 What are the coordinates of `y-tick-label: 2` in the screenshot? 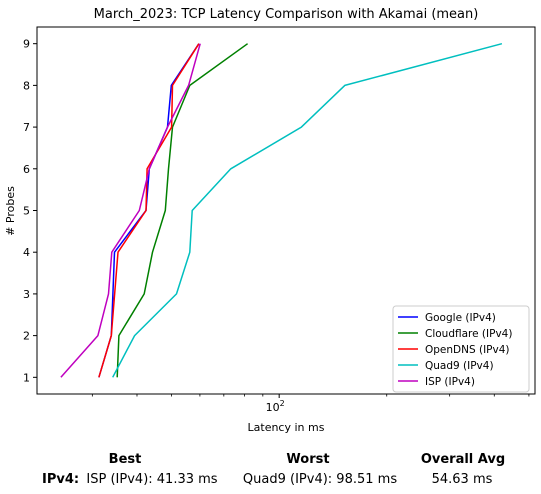 It's located at (26, 336).